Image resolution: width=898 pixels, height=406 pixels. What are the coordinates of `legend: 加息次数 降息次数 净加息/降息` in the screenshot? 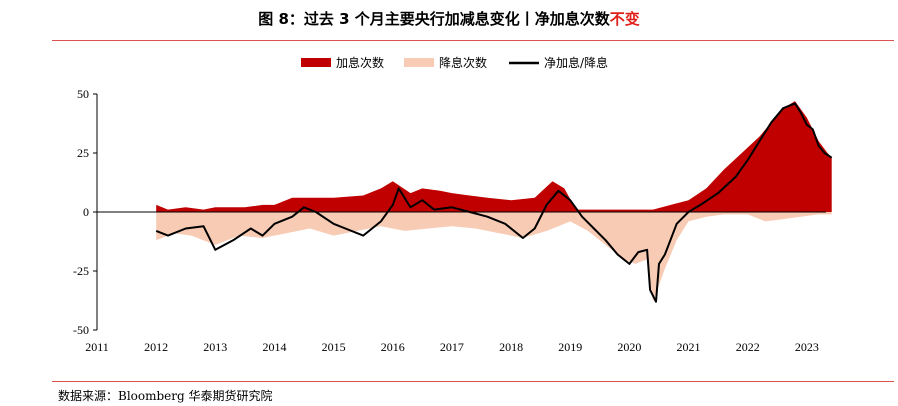 It's located at (454, 62).